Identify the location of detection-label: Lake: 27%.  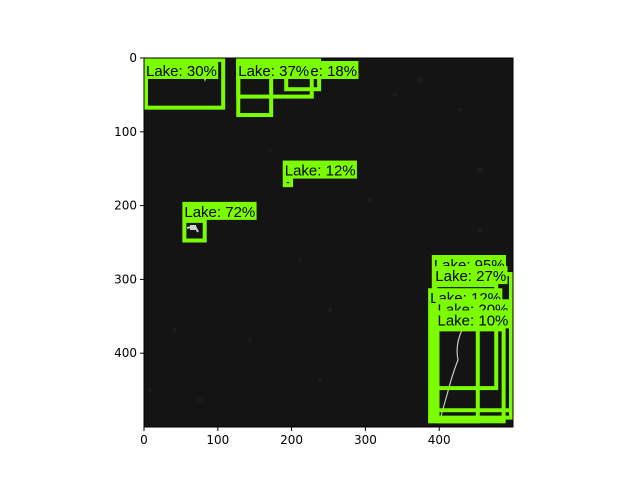
(470, 276).